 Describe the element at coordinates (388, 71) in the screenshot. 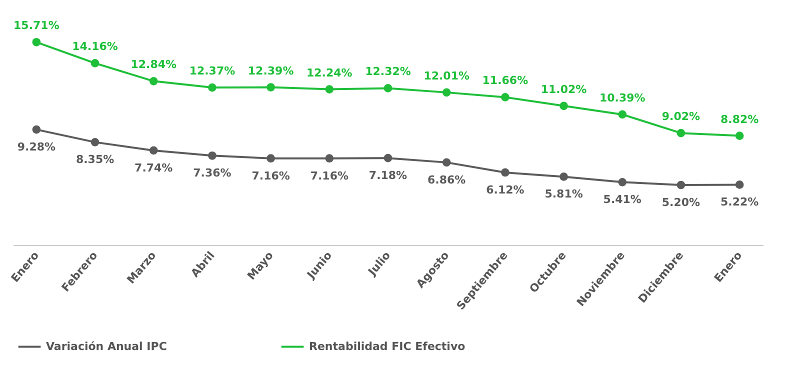

I see `data-label: 12.32%` at that location.